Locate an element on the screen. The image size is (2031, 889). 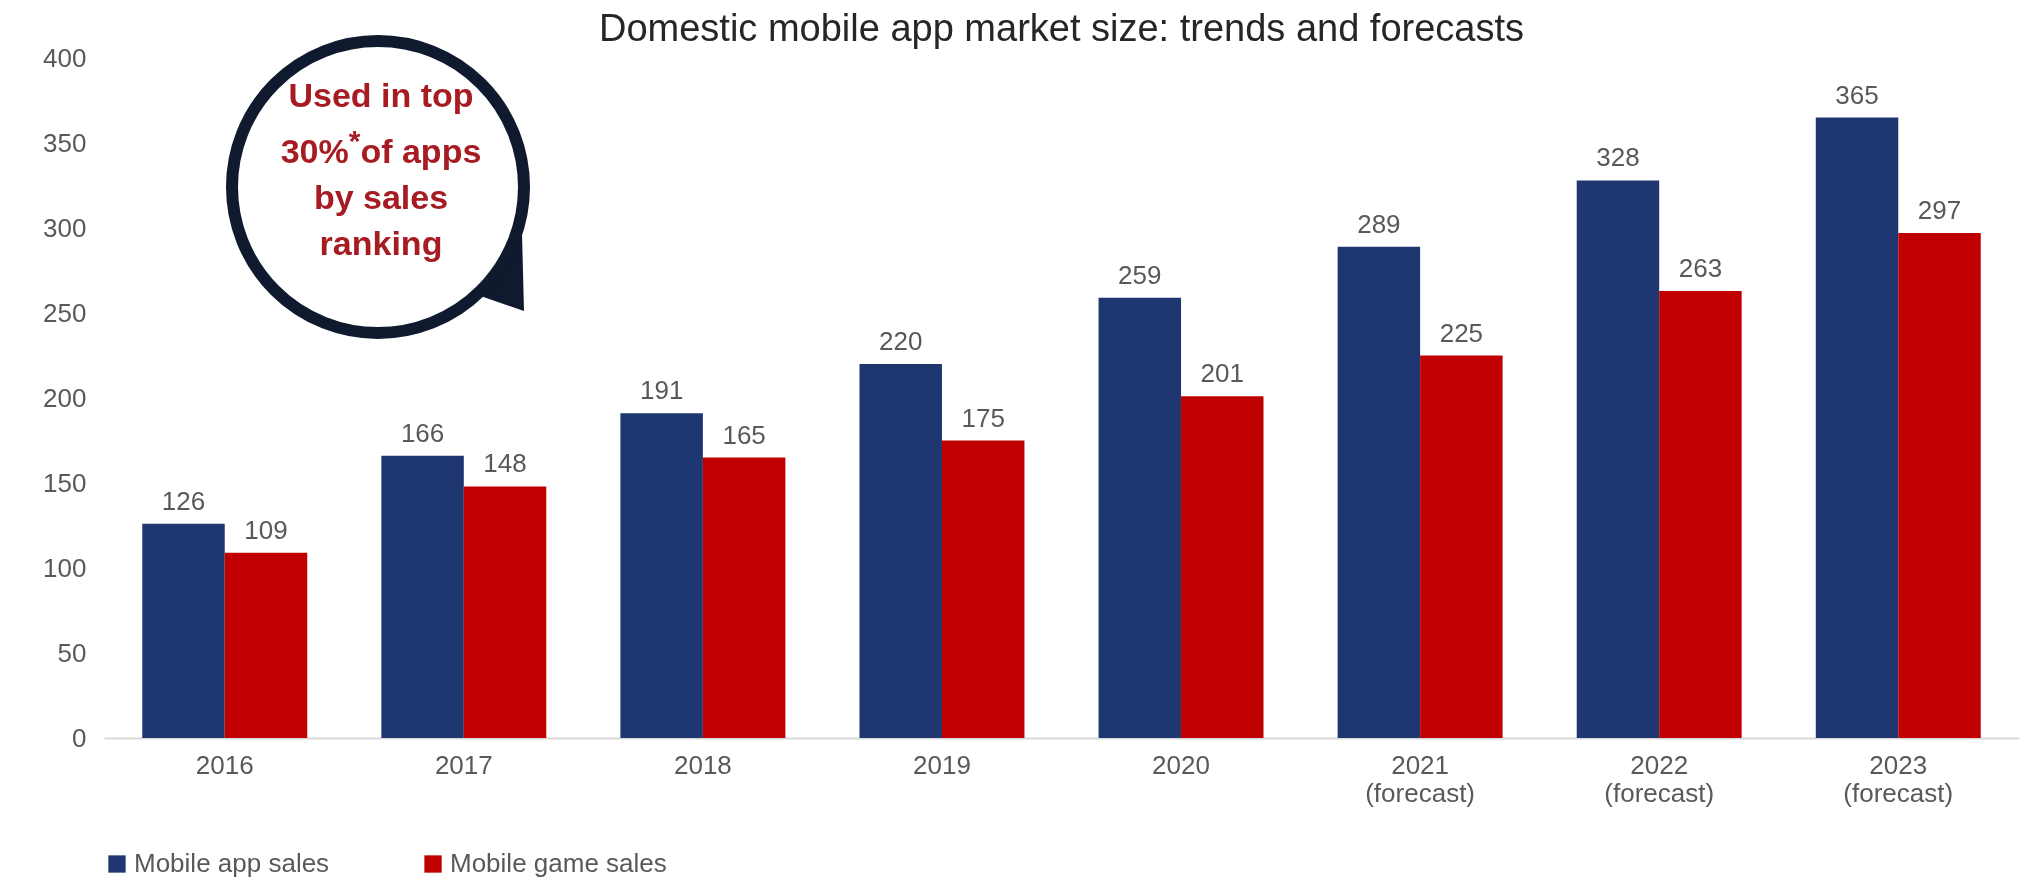
data-label: 175 is located at coordinates (983, 417).